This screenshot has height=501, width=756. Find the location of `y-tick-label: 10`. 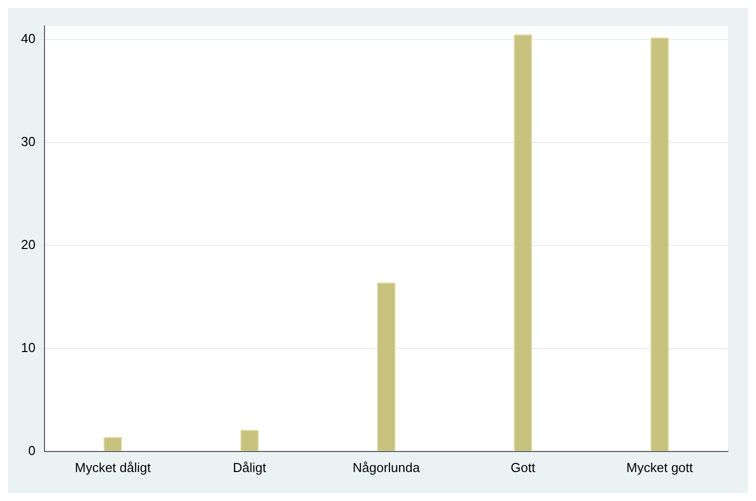

y-tick-label: 10 is located at coordinates (28, 347).